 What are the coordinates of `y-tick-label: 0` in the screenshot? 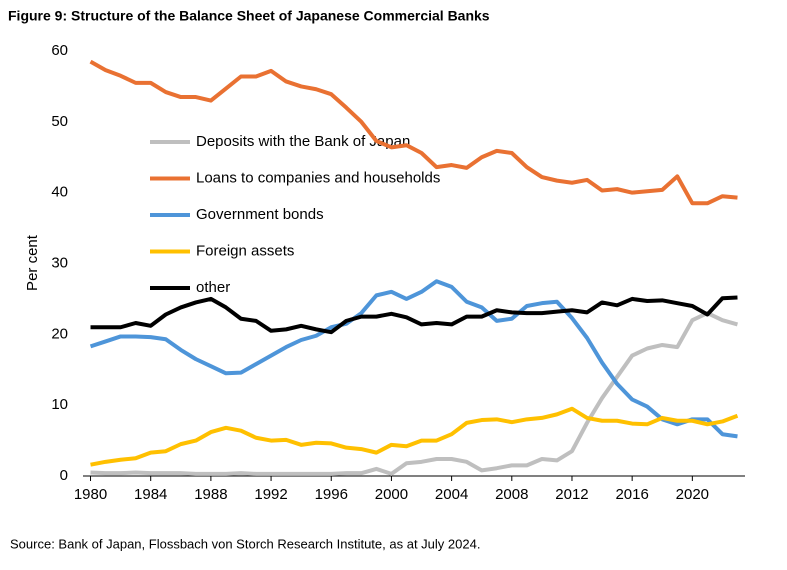 It's located at (64, 475).